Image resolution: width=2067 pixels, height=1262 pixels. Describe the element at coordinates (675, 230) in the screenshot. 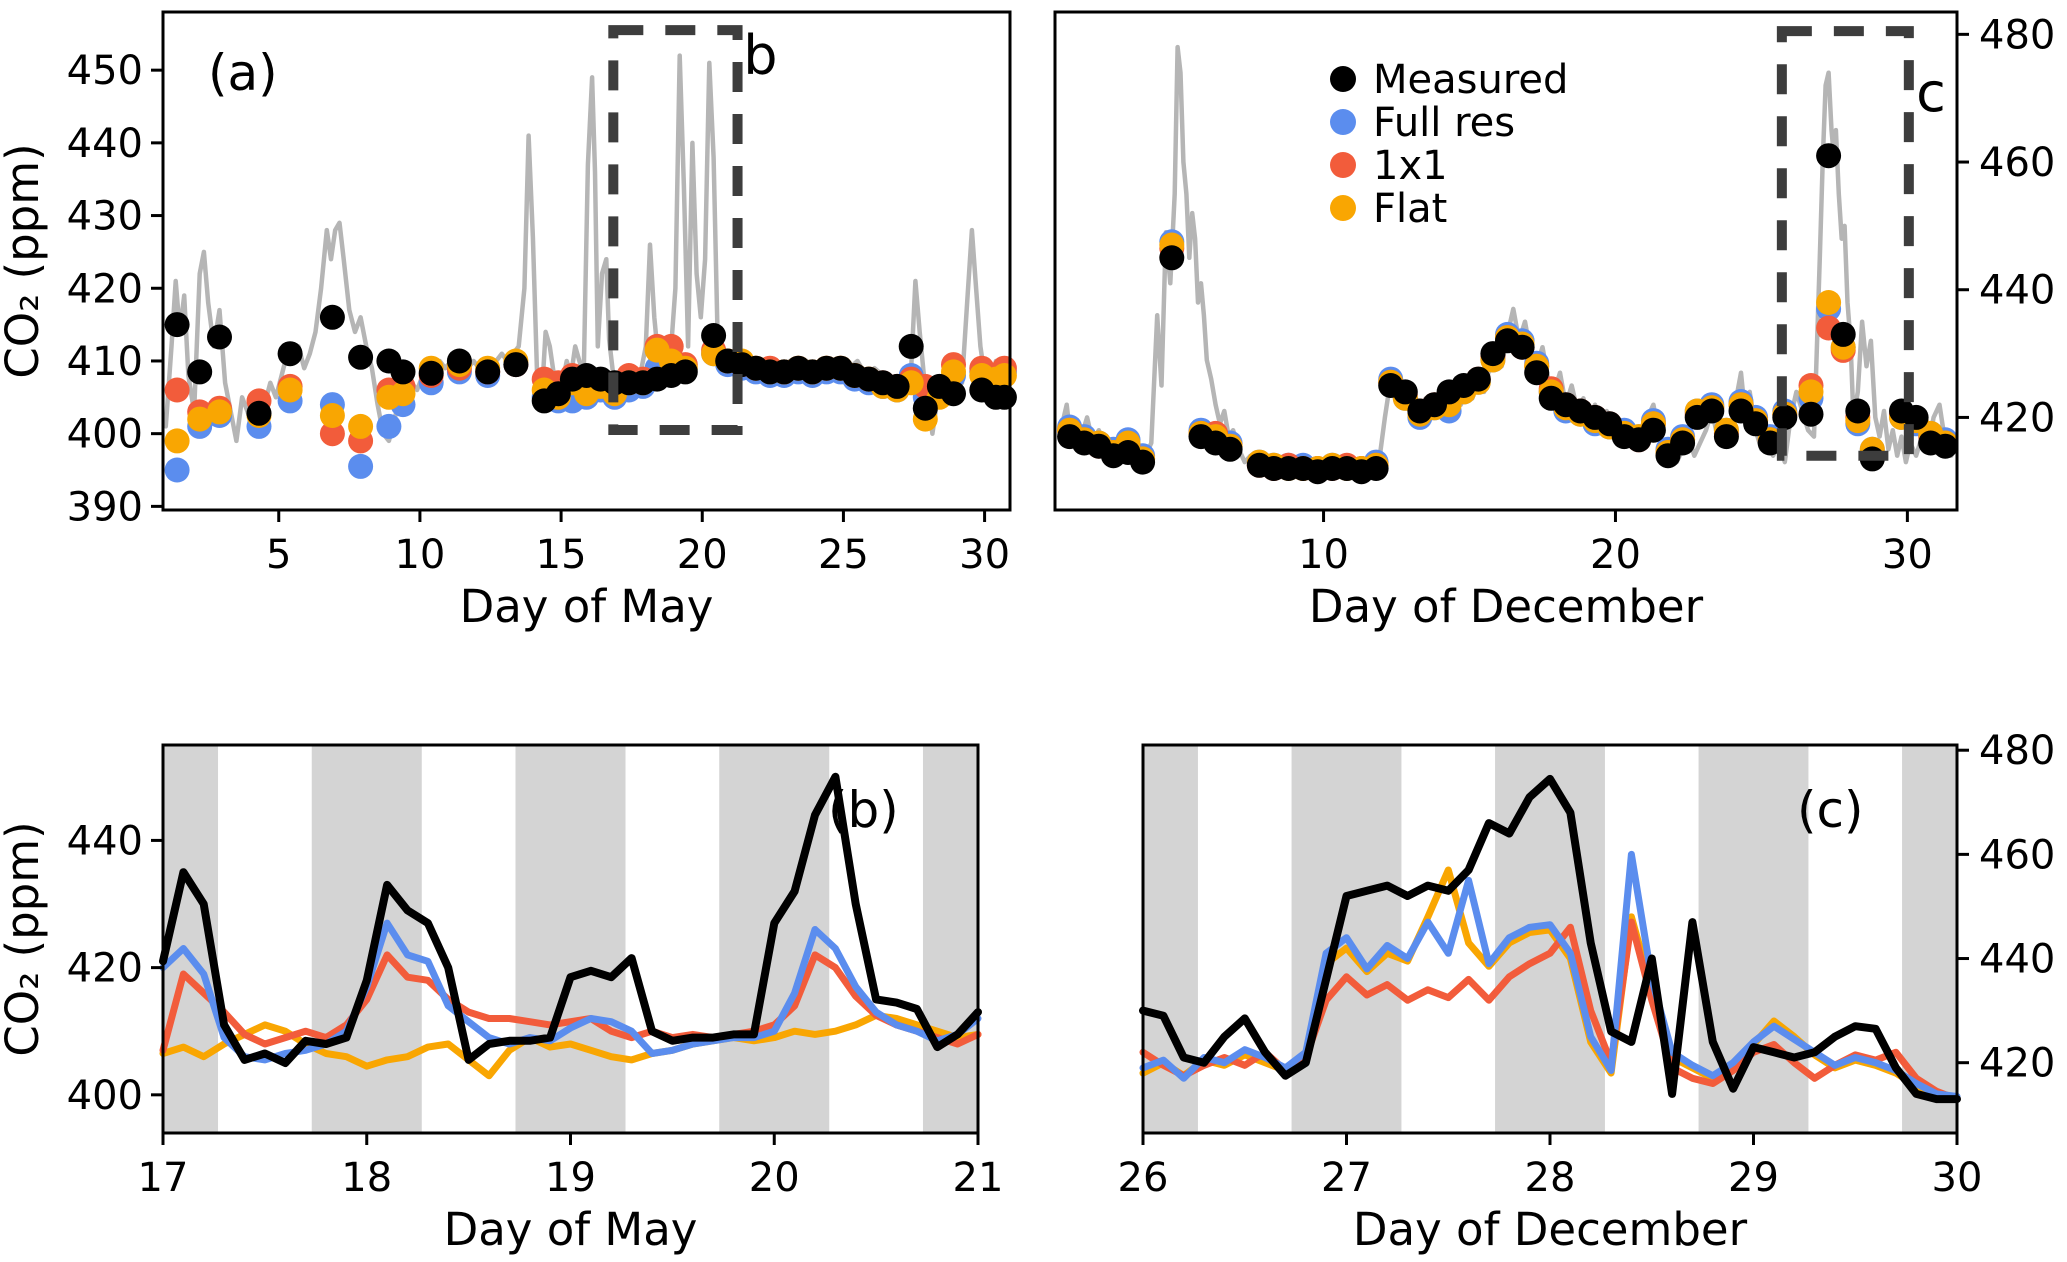

I see `zoom-region-box-b` at that location.